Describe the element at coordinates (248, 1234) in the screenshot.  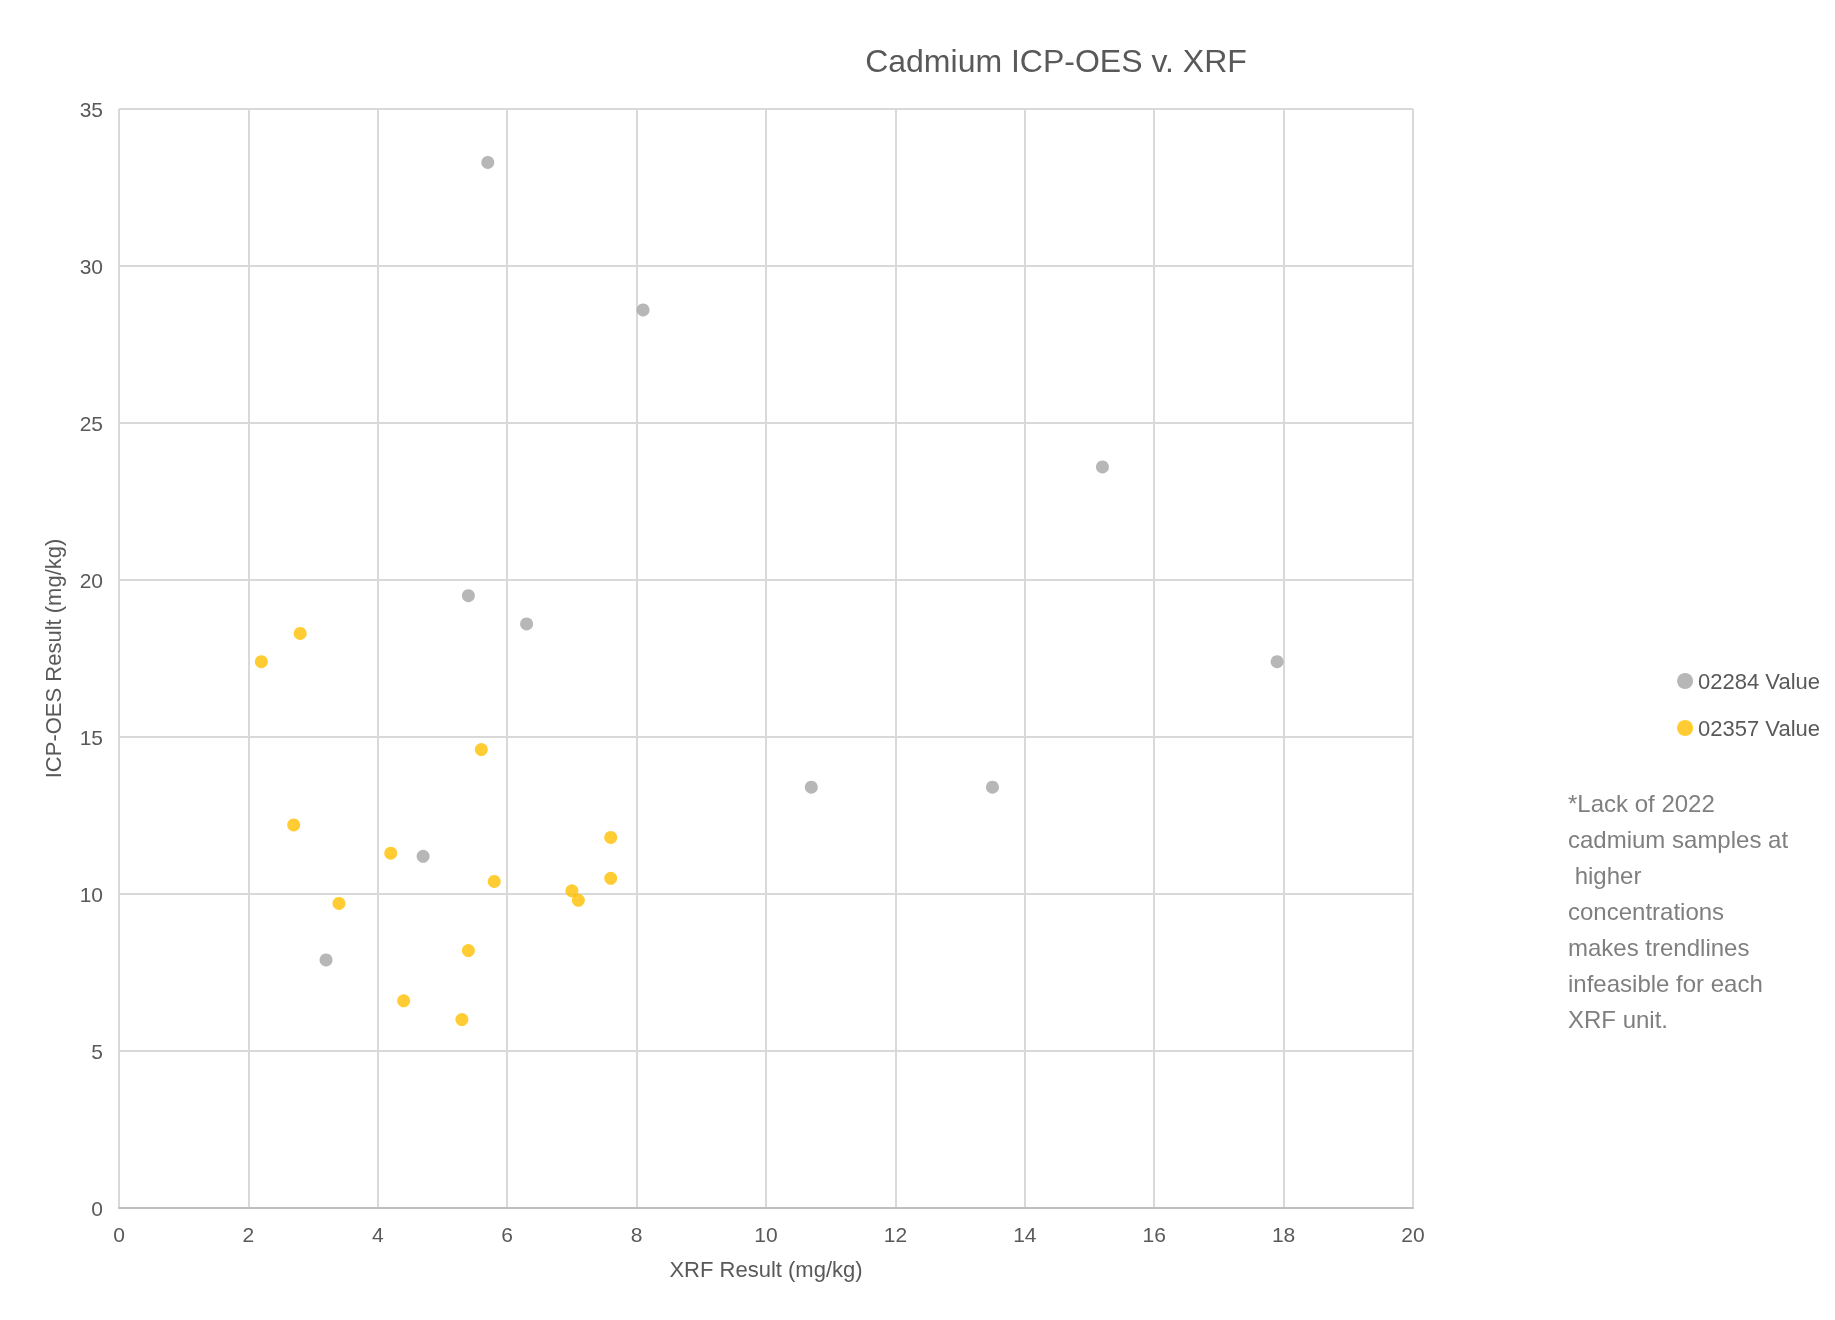
I see `x-tick-label: 2` at that location.